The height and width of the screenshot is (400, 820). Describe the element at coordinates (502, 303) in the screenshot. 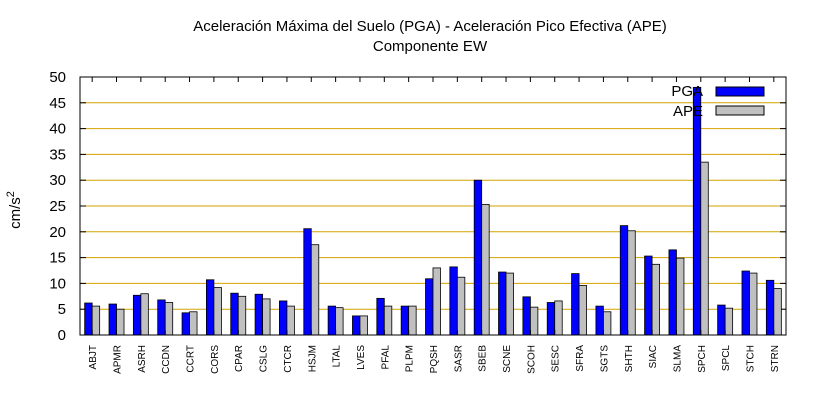

I see `bar-pga-scne` at that location.